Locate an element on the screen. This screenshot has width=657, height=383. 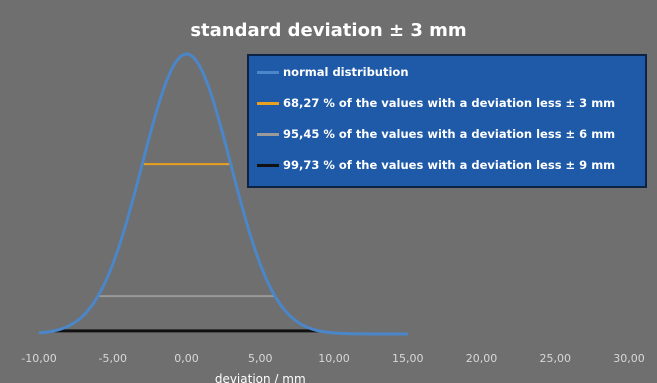
legend-item-normal: normal distribution is located at coordinates (333, 72).